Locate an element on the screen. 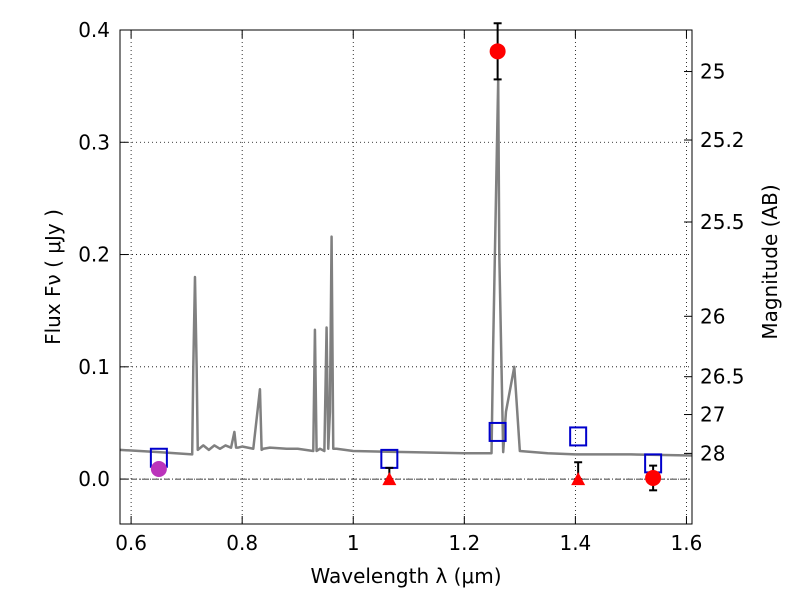 The height and width of the screenshot is (600, 800). mag-tick-label: 26.5 is located at coordinates (722, 377).